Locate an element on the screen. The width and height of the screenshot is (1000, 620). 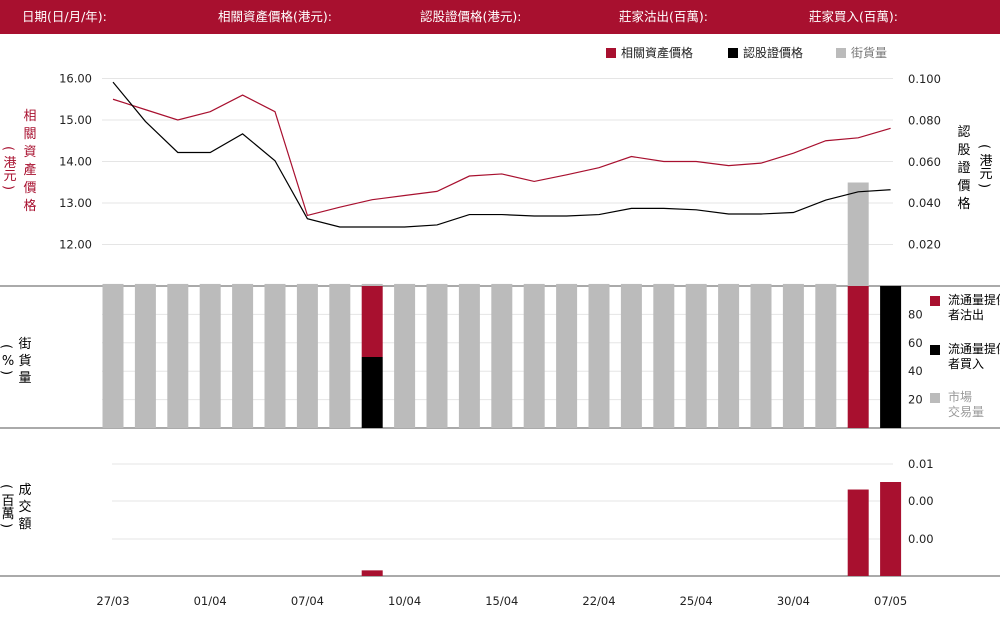
street-legend-buy-text: 流通量提供者買入 is located at coordinates (974, 357).